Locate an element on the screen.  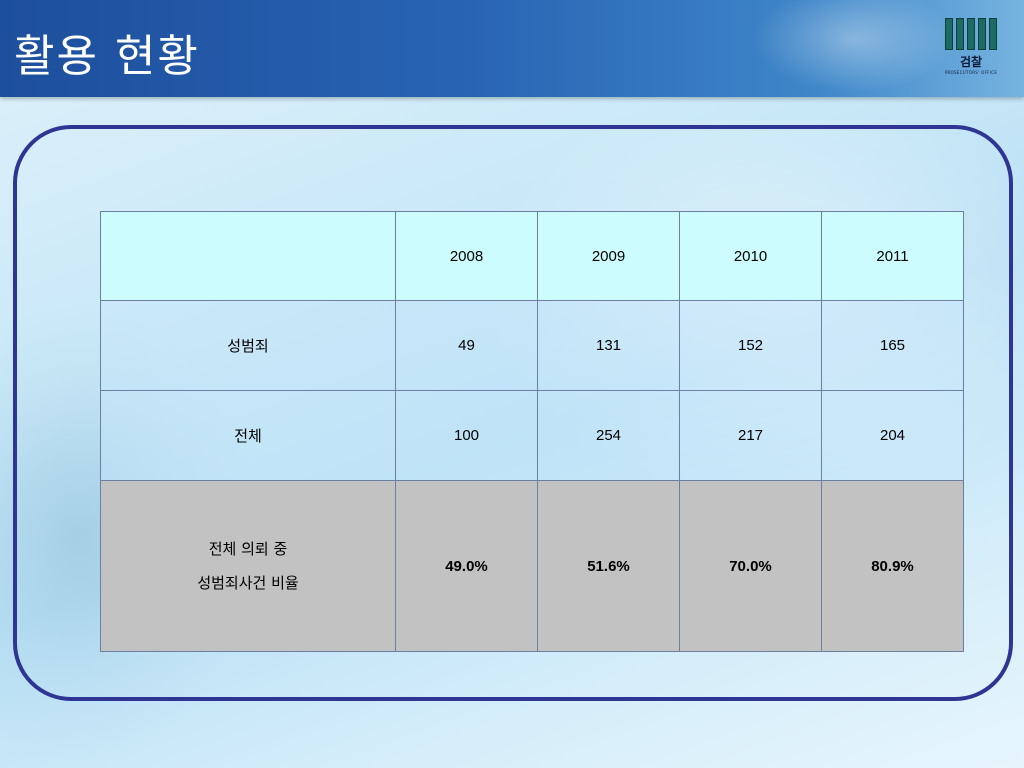
table-cell: 51.6% is located at coordinates (608, 566).